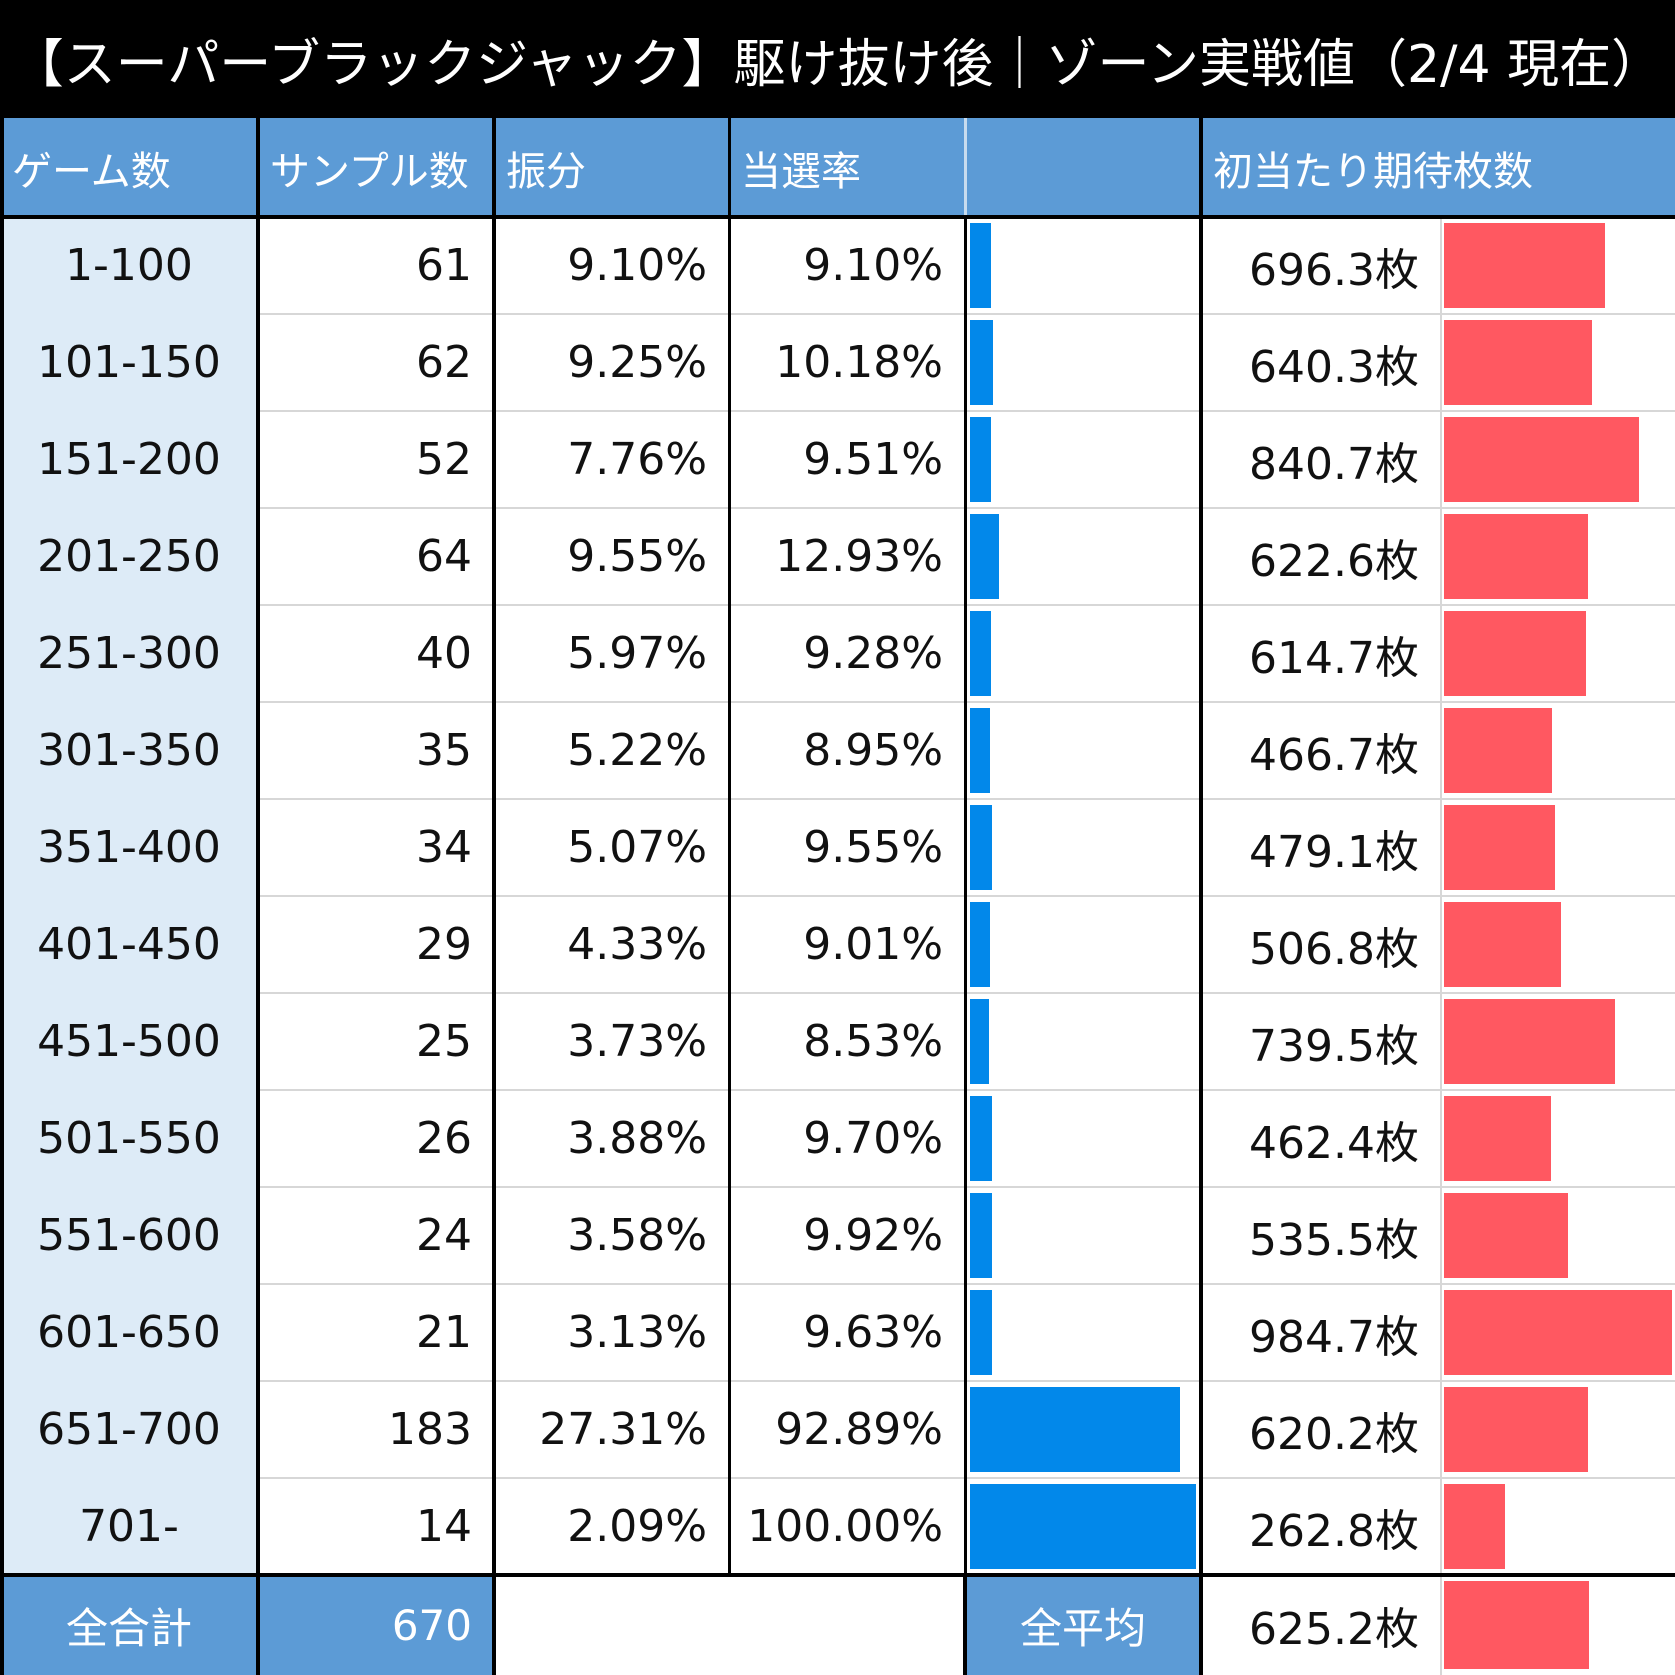 This screenshot has height=1675, width=1675. What do you see at coordinates (611, 1429) in the screenshot?
I see `row-share: 27.31%` at bounding box center [611, 1429].